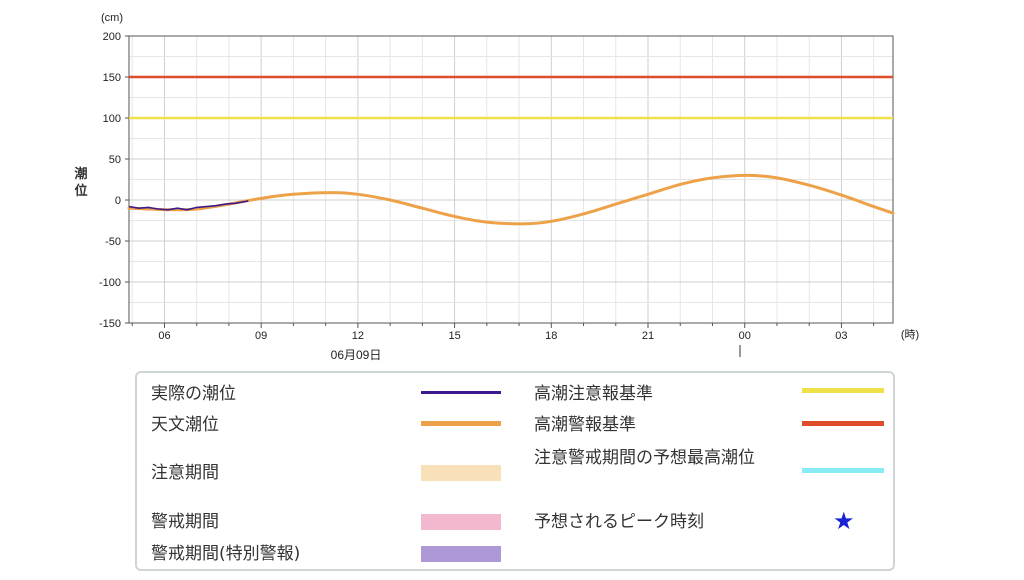  What do you see at coordinates (110, 324) in the screenshot?
I see `y-tick-label: -150` at bounding box center [110, 324].